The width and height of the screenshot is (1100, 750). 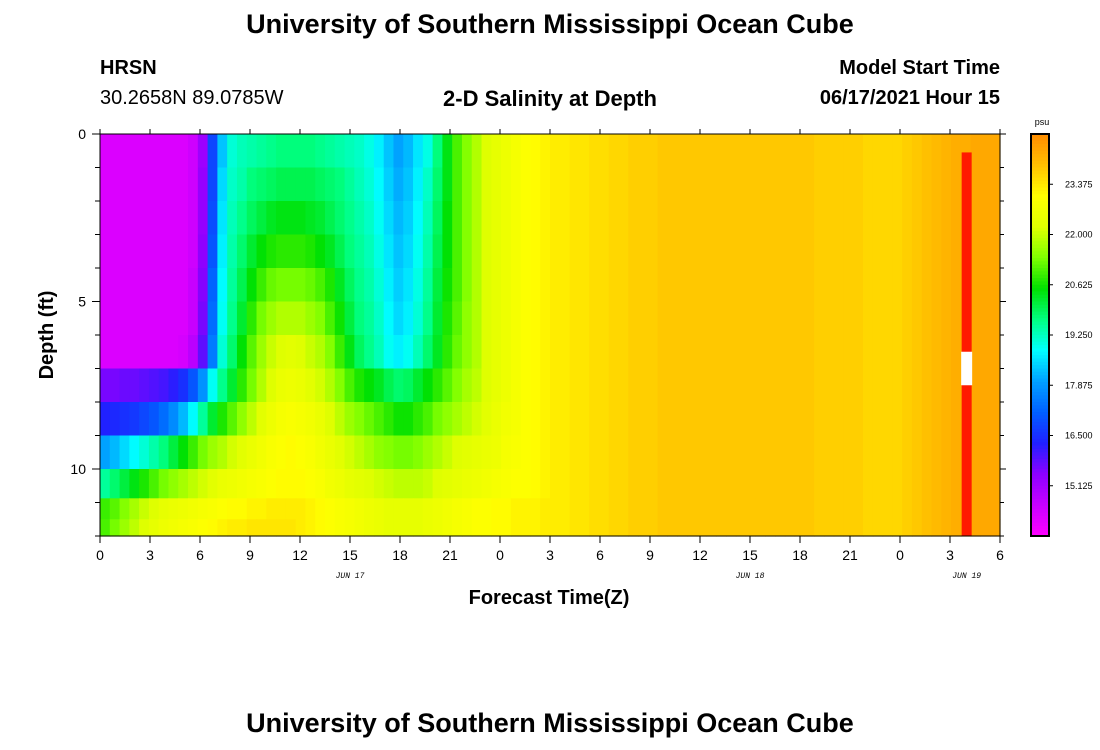 I want to click on colorbar-tick-label: 17.875, so click(x=1079, y=385).